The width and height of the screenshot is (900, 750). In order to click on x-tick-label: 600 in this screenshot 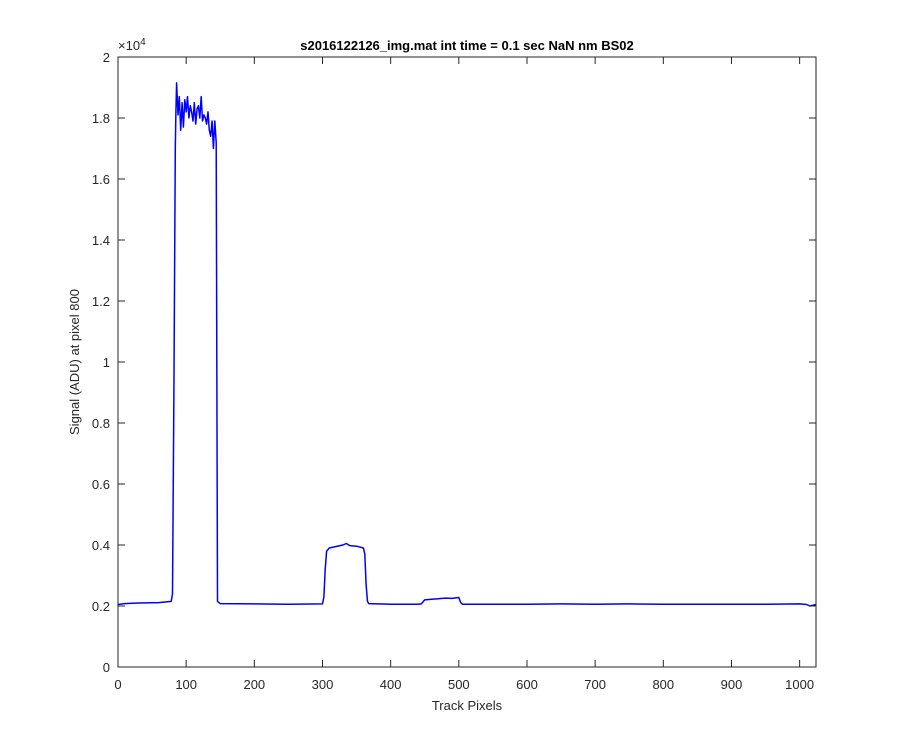, I will do `click(527, 684)`.